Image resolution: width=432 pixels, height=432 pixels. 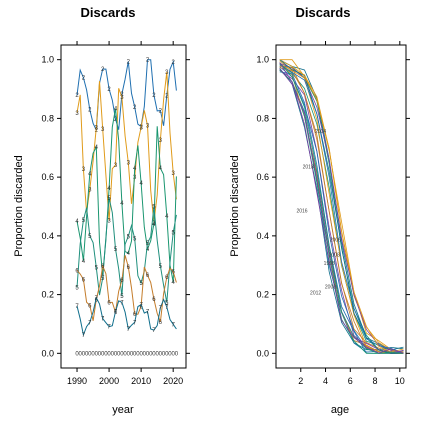 What do you see at coordinates (262, 353) in the screenshot?
I see `right-y-tick-label: 0.0` at bounding box center [262, 353].